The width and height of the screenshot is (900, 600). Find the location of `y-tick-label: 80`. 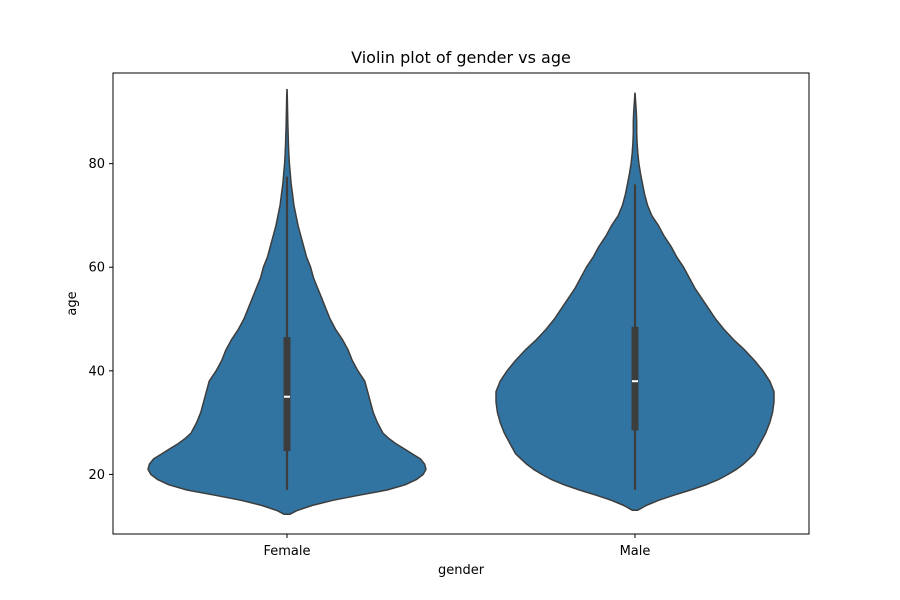

y-tick-label: 80 is located at coordinates (96, 164).